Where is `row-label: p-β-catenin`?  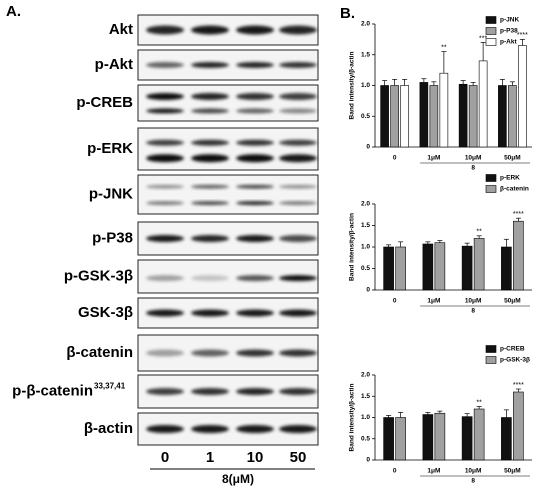
row-label: p-β-catenin is located at coordinates (52, 390).